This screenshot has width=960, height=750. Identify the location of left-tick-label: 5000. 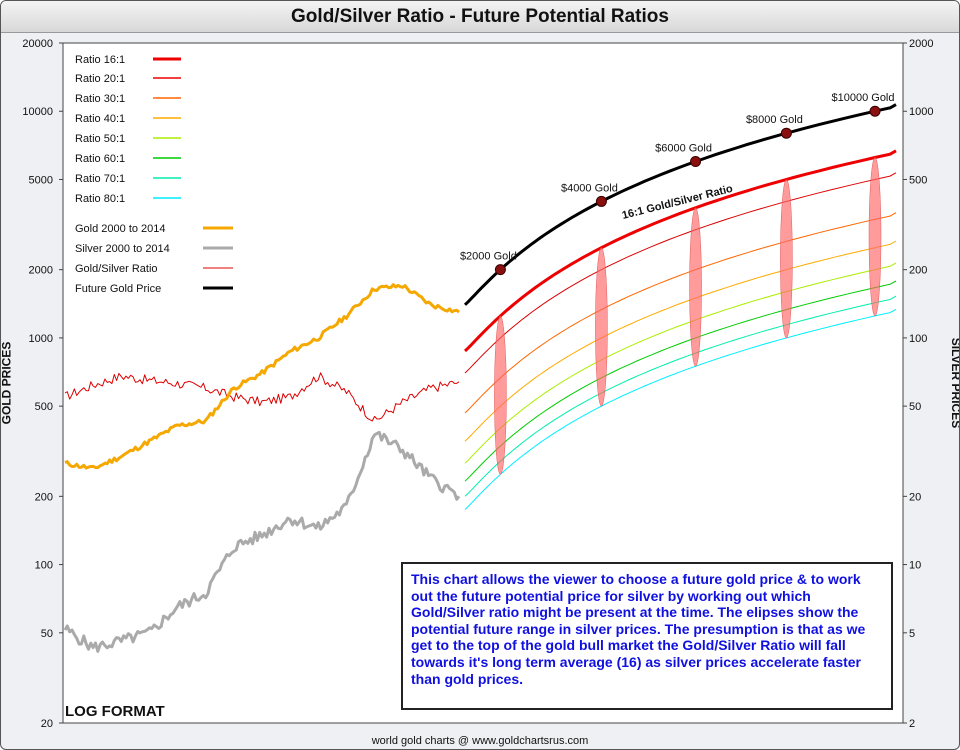
(41, 180).